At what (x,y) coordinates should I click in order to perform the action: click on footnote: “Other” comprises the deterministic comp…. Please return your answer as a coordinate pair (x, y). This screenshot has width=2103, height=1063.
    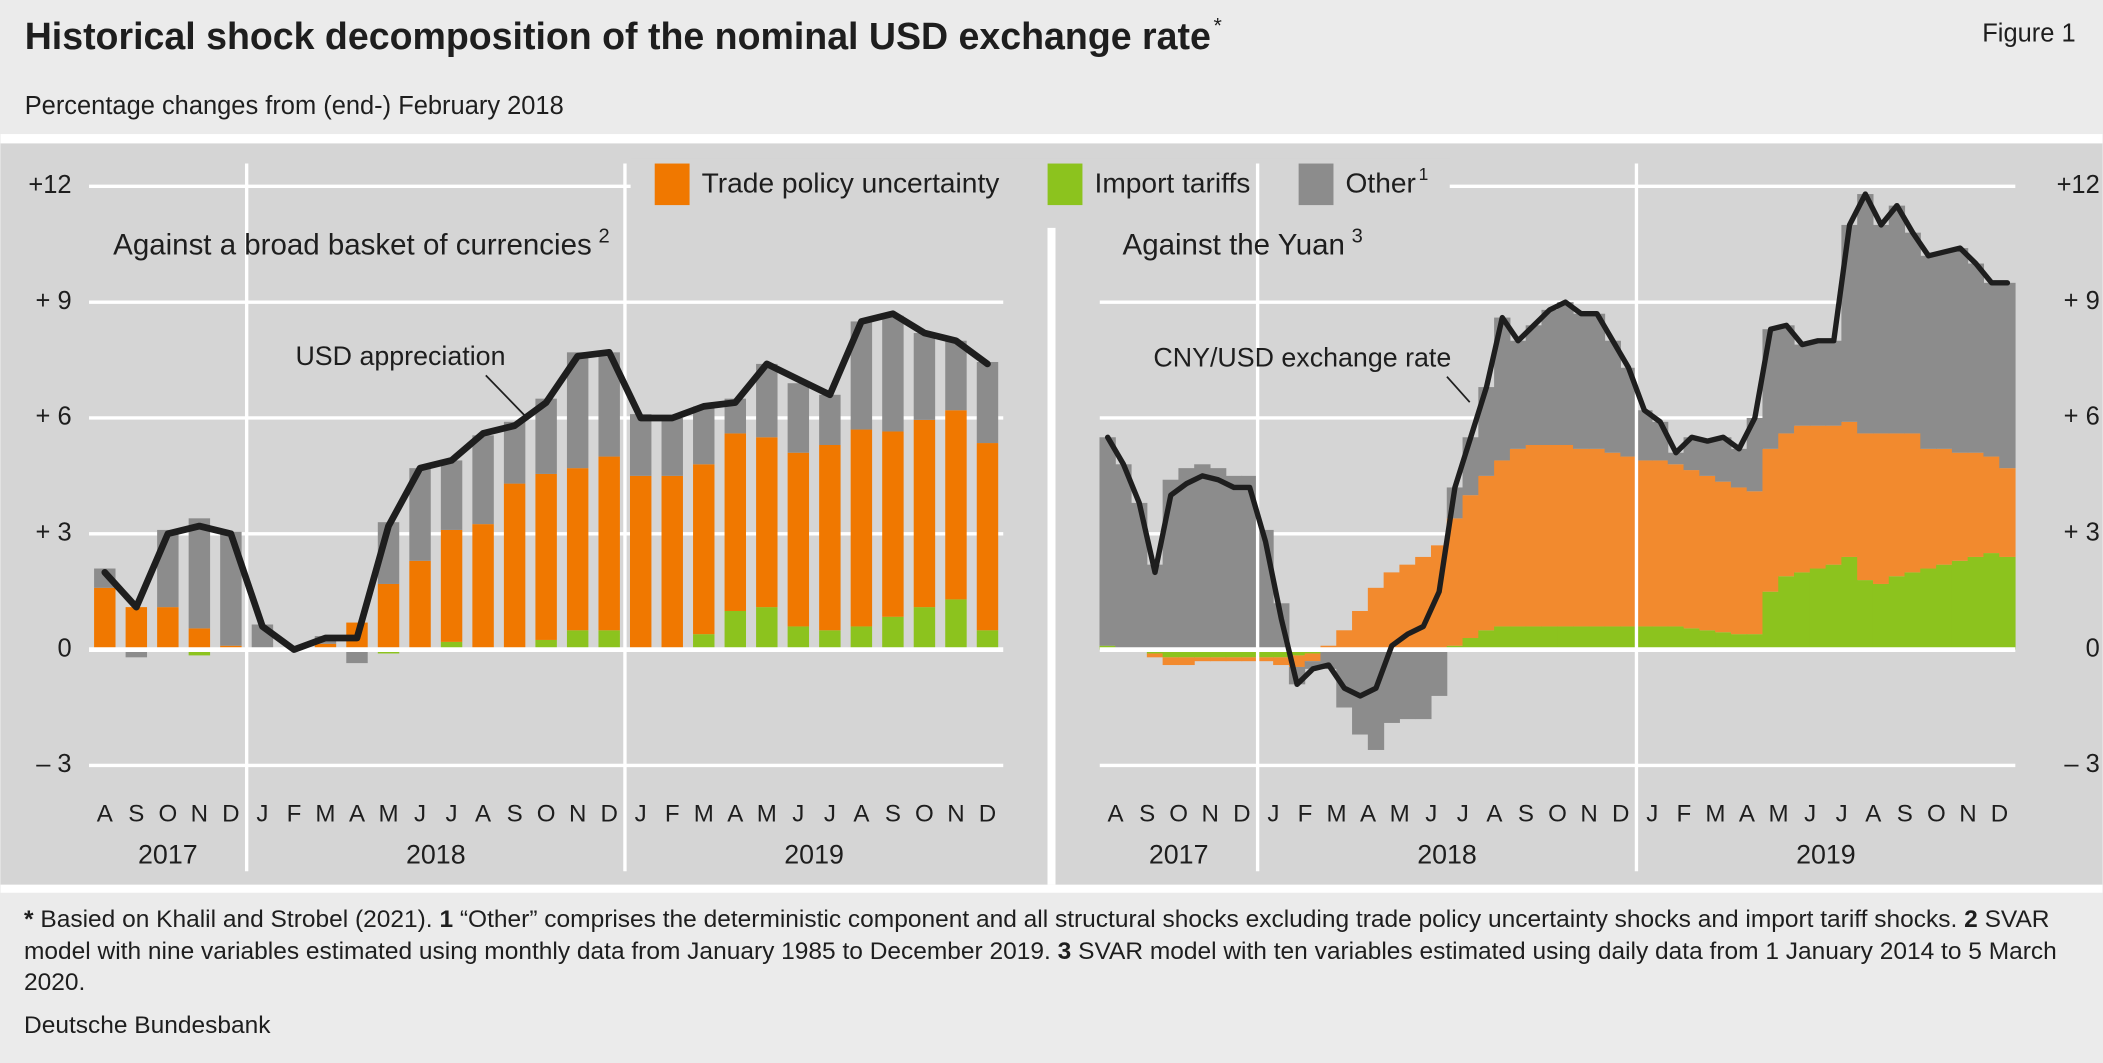
    Looking at the image, I should click on (1208, 919).